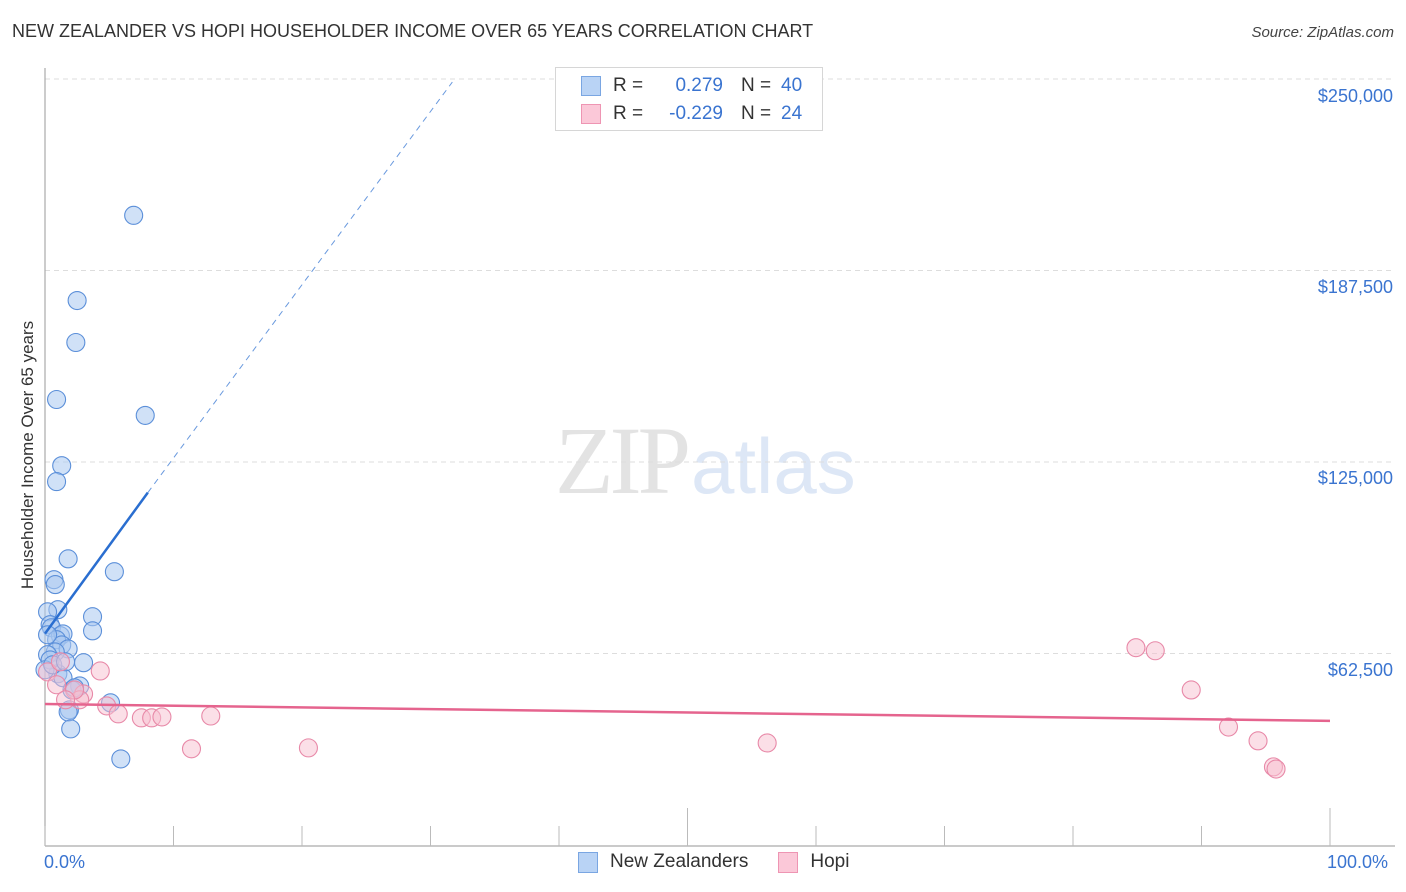 The height and width of the screenshot is (892, 1406). What do you see at coordinates (65, 862) in the screenshot?
I see `x-tick-0: 0.0%` at bounding box center [65, 862].